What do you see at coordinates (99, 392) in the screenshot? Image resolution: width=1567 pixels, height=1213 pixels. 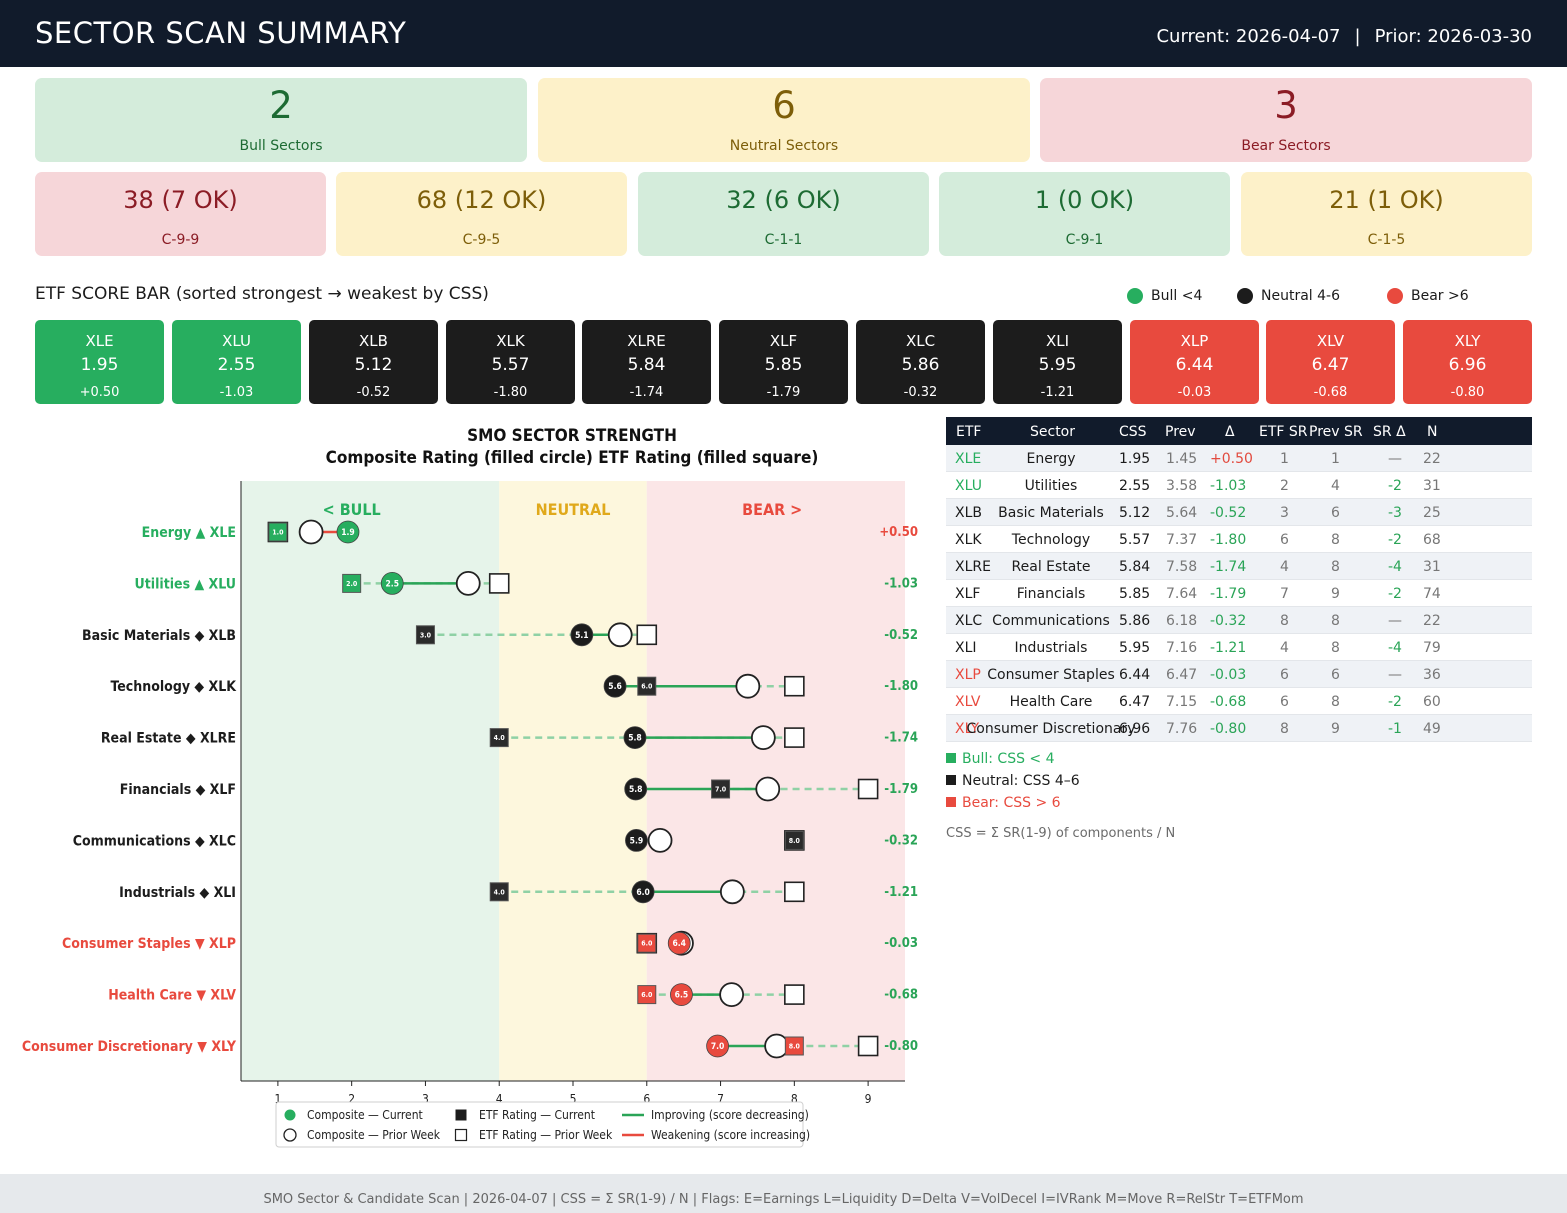 I see `etf-delta: +0.50` at bounding box center [99, 392].